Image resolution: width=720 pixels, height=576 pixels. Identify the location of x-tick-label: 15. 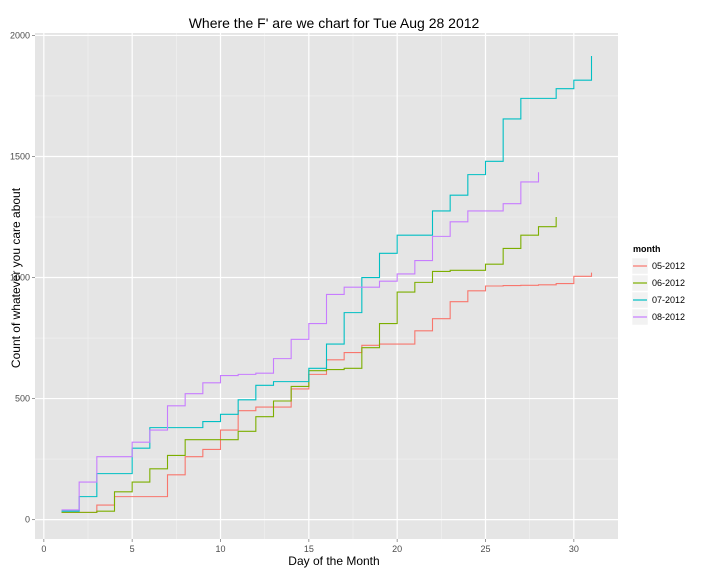
(309, 549).